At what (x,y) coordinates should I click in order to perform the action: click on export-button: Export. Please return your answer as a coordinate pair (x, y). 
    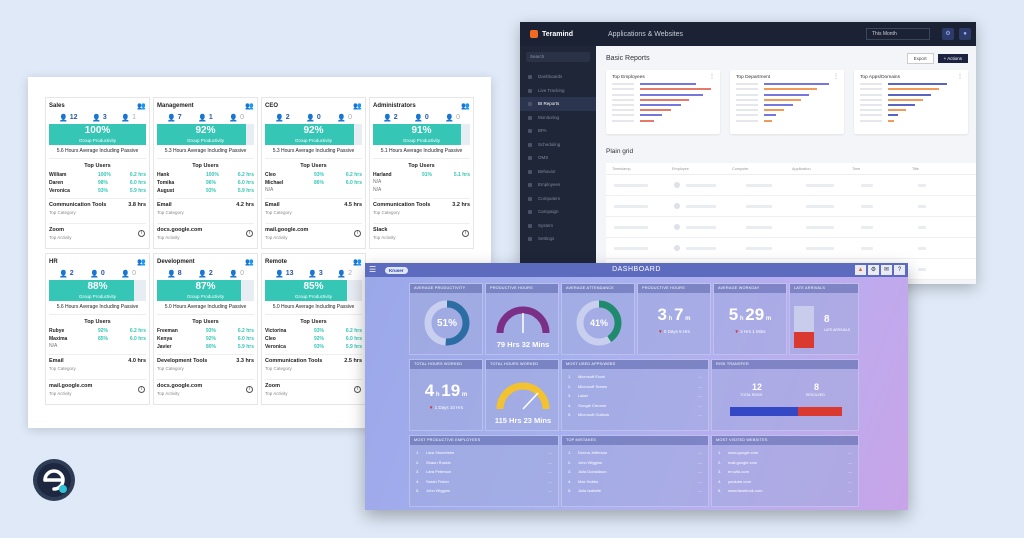
    Looking at the image, I should click on (920, 58).